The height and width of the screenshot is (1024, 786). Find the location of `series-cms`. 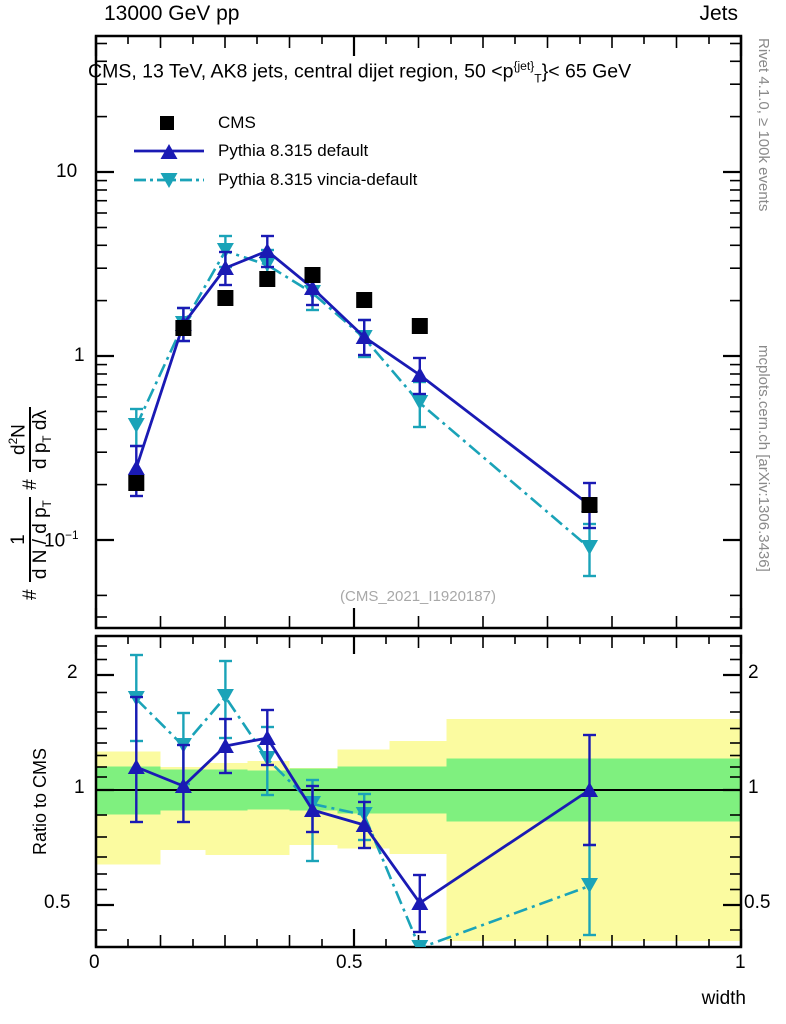

series-cms is located at coordinates (363, 390).